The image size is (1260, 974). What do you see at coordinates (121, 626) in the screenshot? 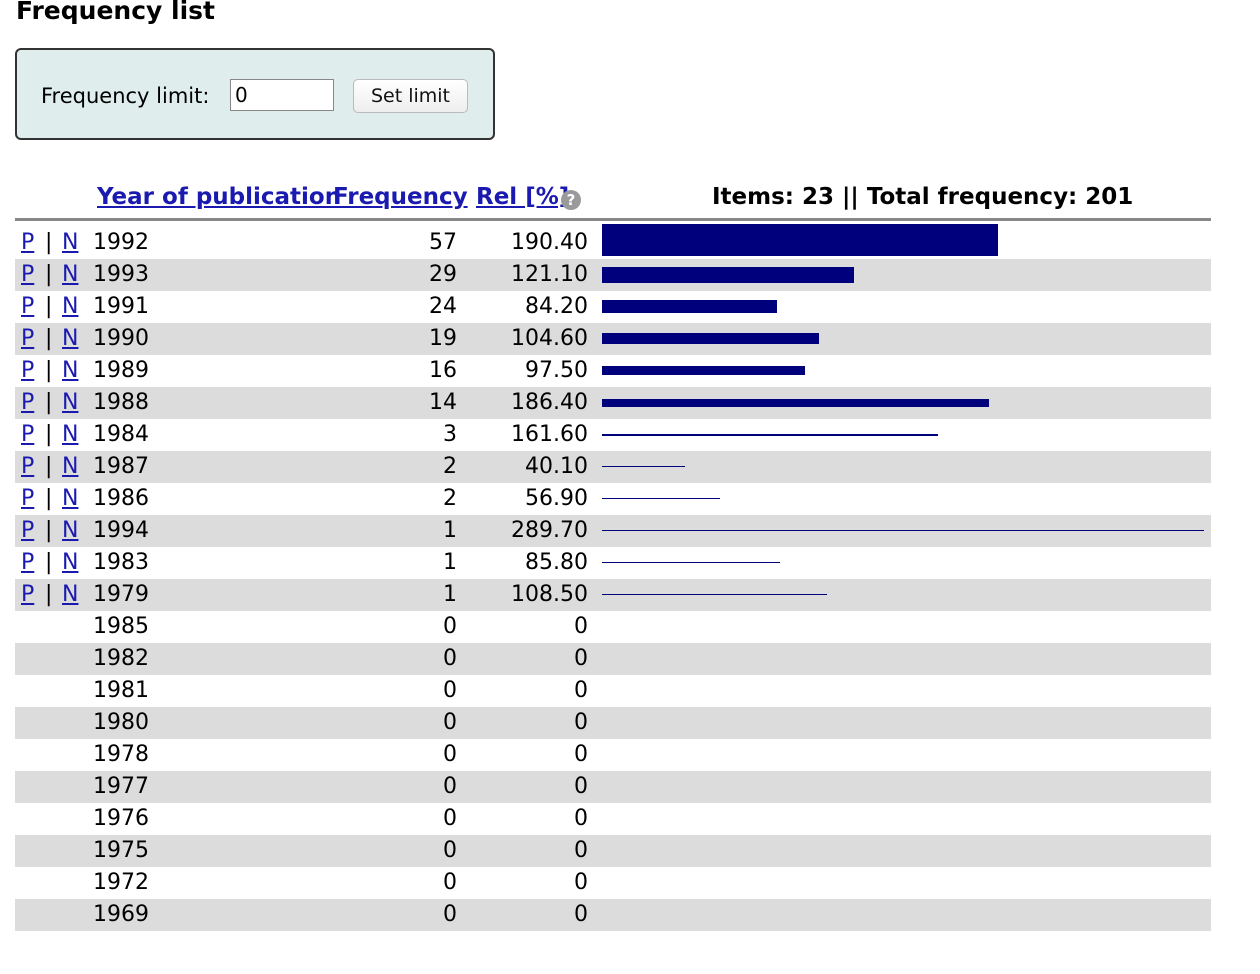
I see `year-cell: 1985` at bounding box center [121, 626].